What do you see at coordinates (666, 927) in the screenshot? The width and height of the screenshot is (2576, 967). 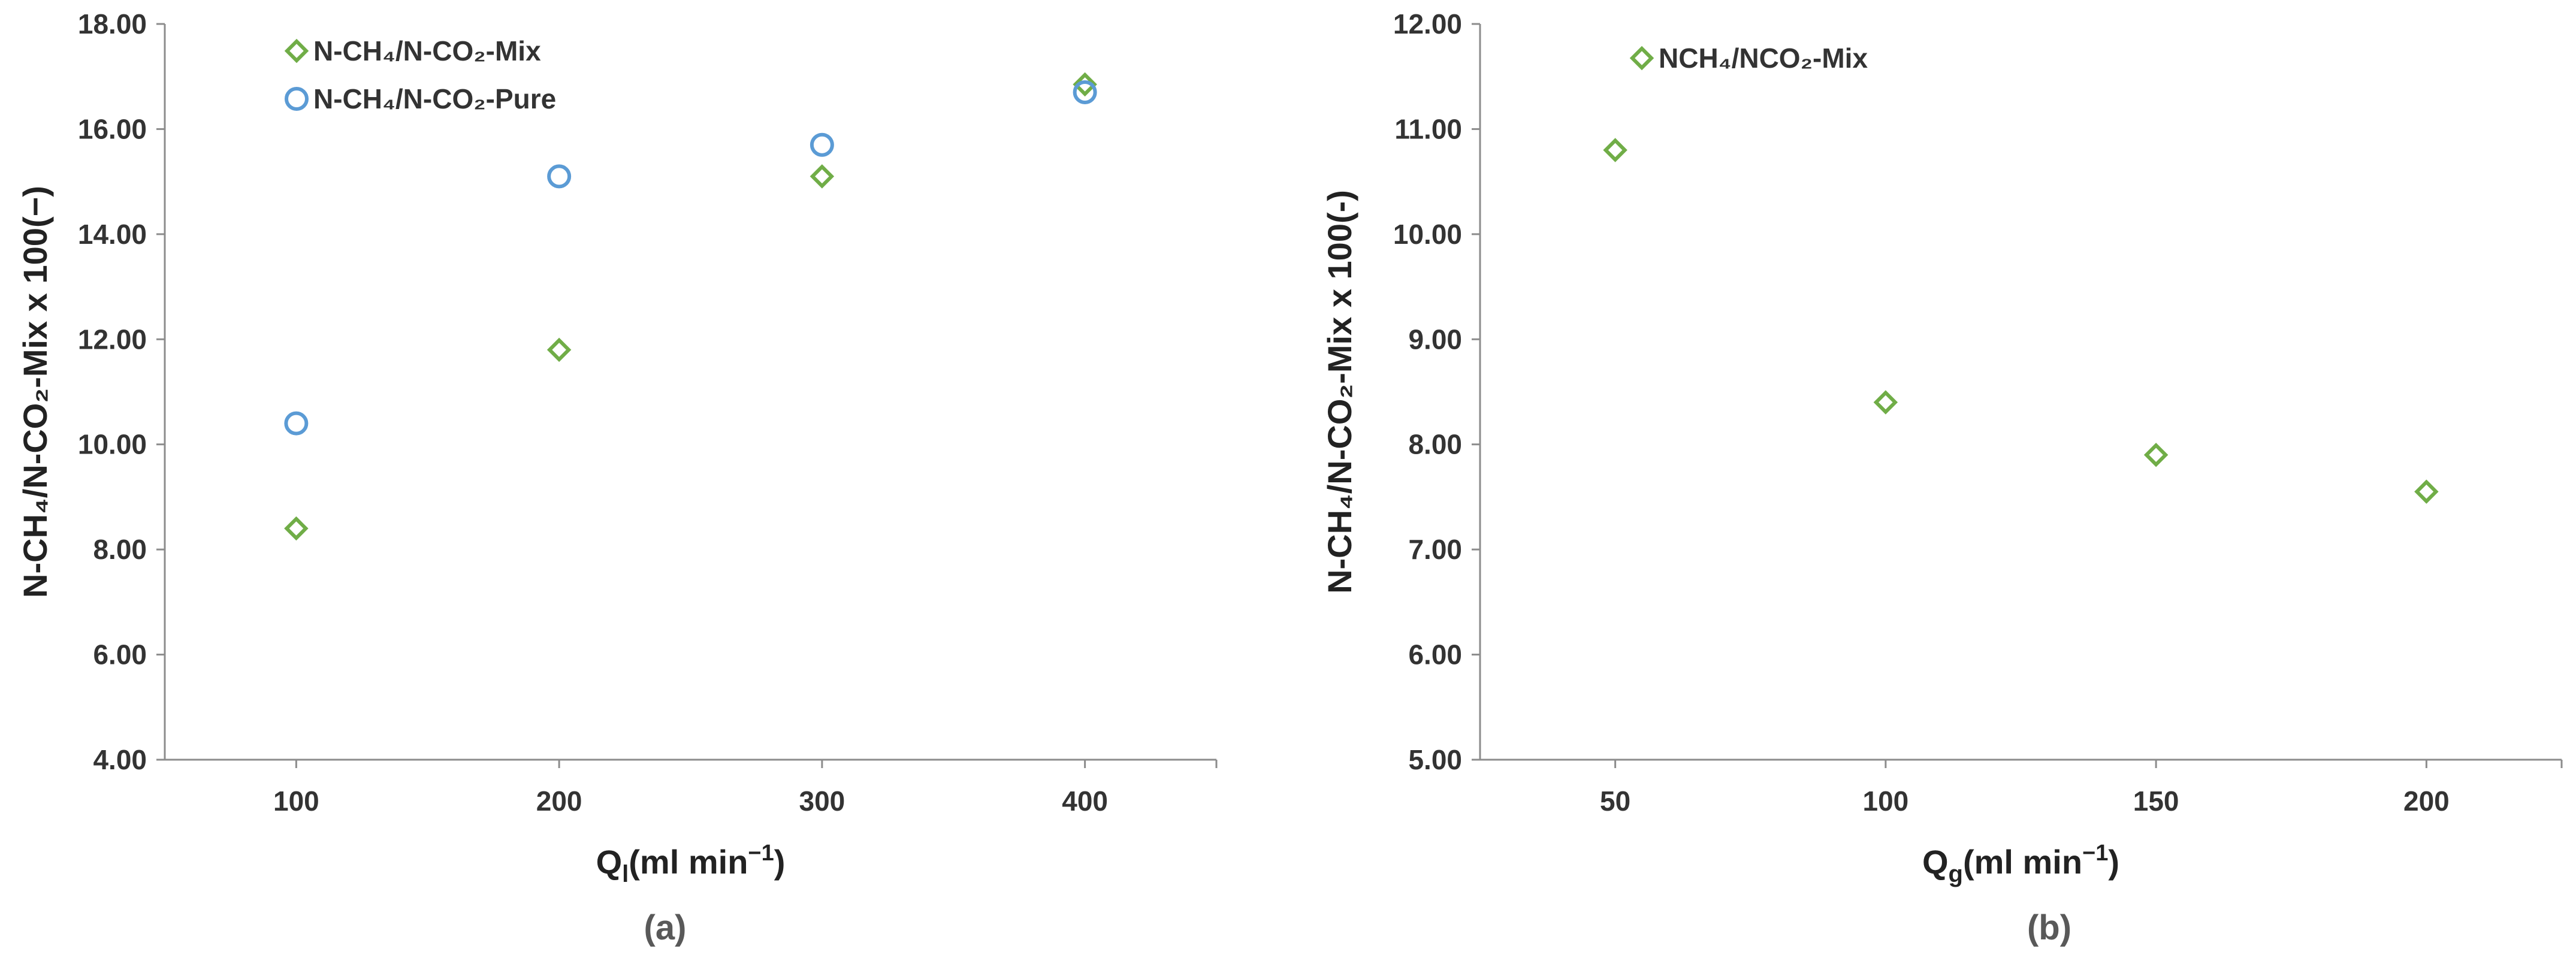 I see `figure-caption: (a)` at bounding box center [666, 927].